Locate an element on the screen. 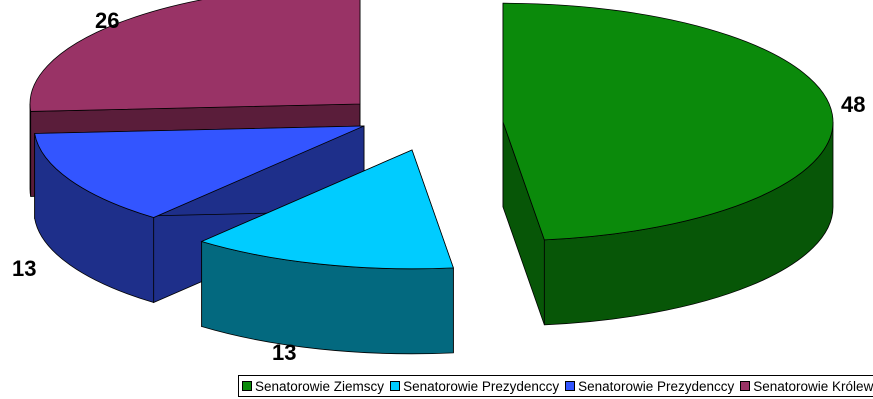 The image size is (873, 399). legend-label: Senatorowie Królewscy is located at coordinates (813, 386).